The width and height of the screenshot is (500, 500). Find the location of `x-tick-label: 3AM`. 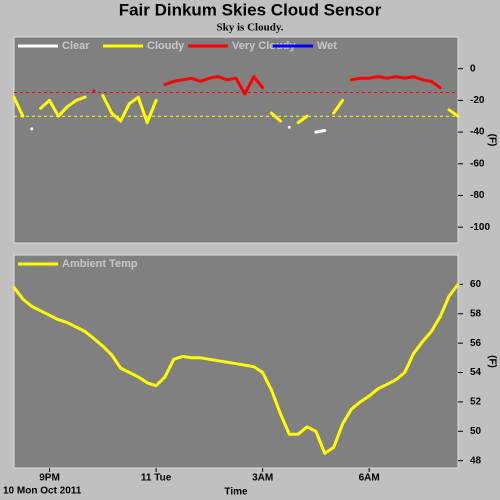

x-tick-label: 3AM is located at coordinates (262, 478).